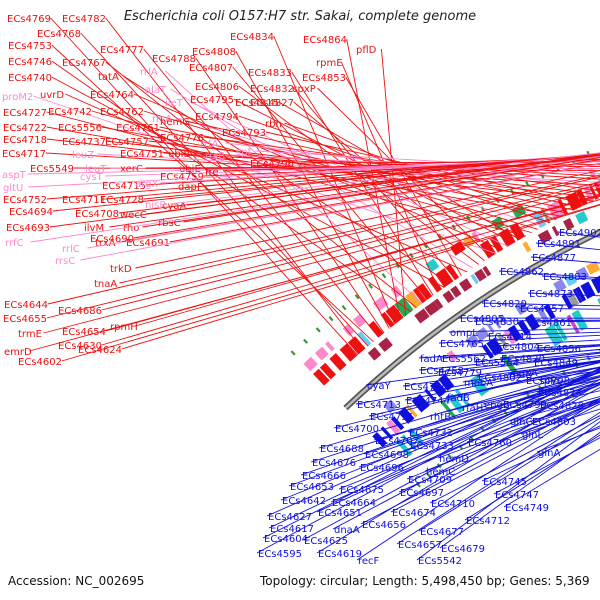 This screenshot has height=600, width=600. Describe the element at coordinates (30, 78) in the screenshot. I see `forward-gene-label: ECs4740` at that location.